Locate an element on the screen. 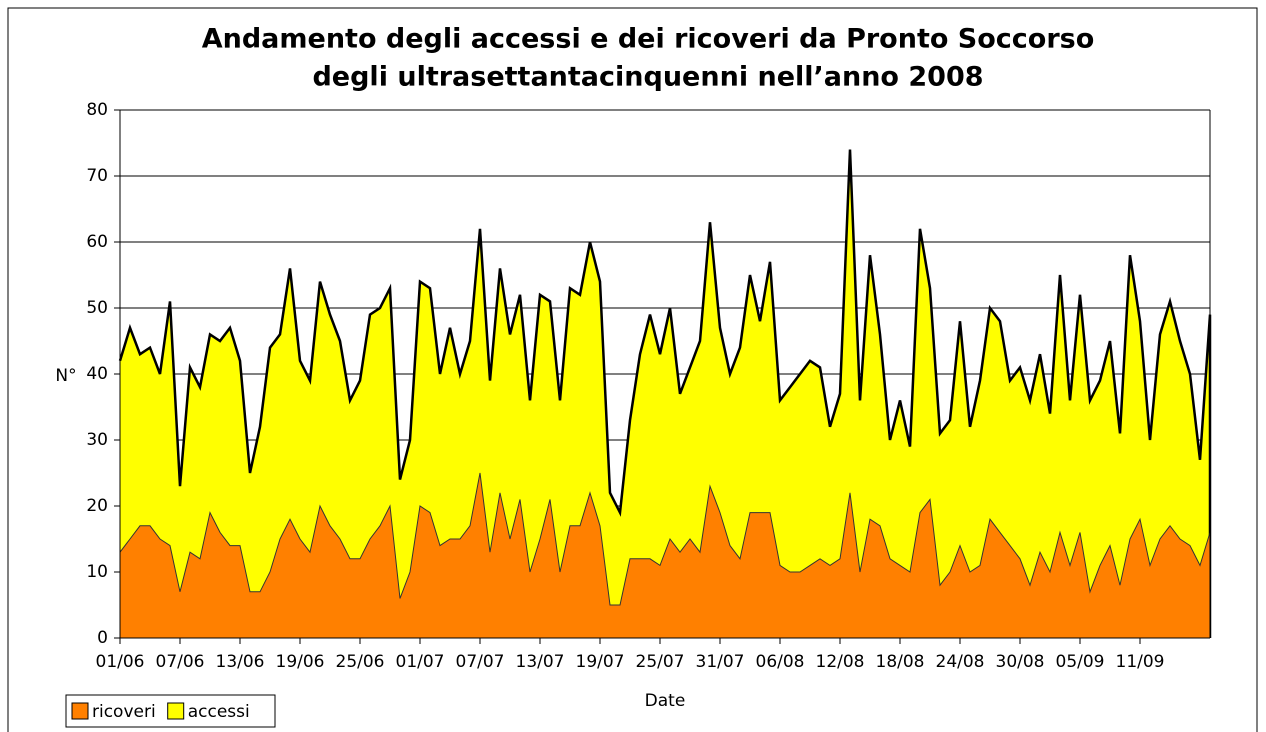 This screenshot has width=1266, height=732. y-tick-label: 40 is located at coordinates (97, 374).